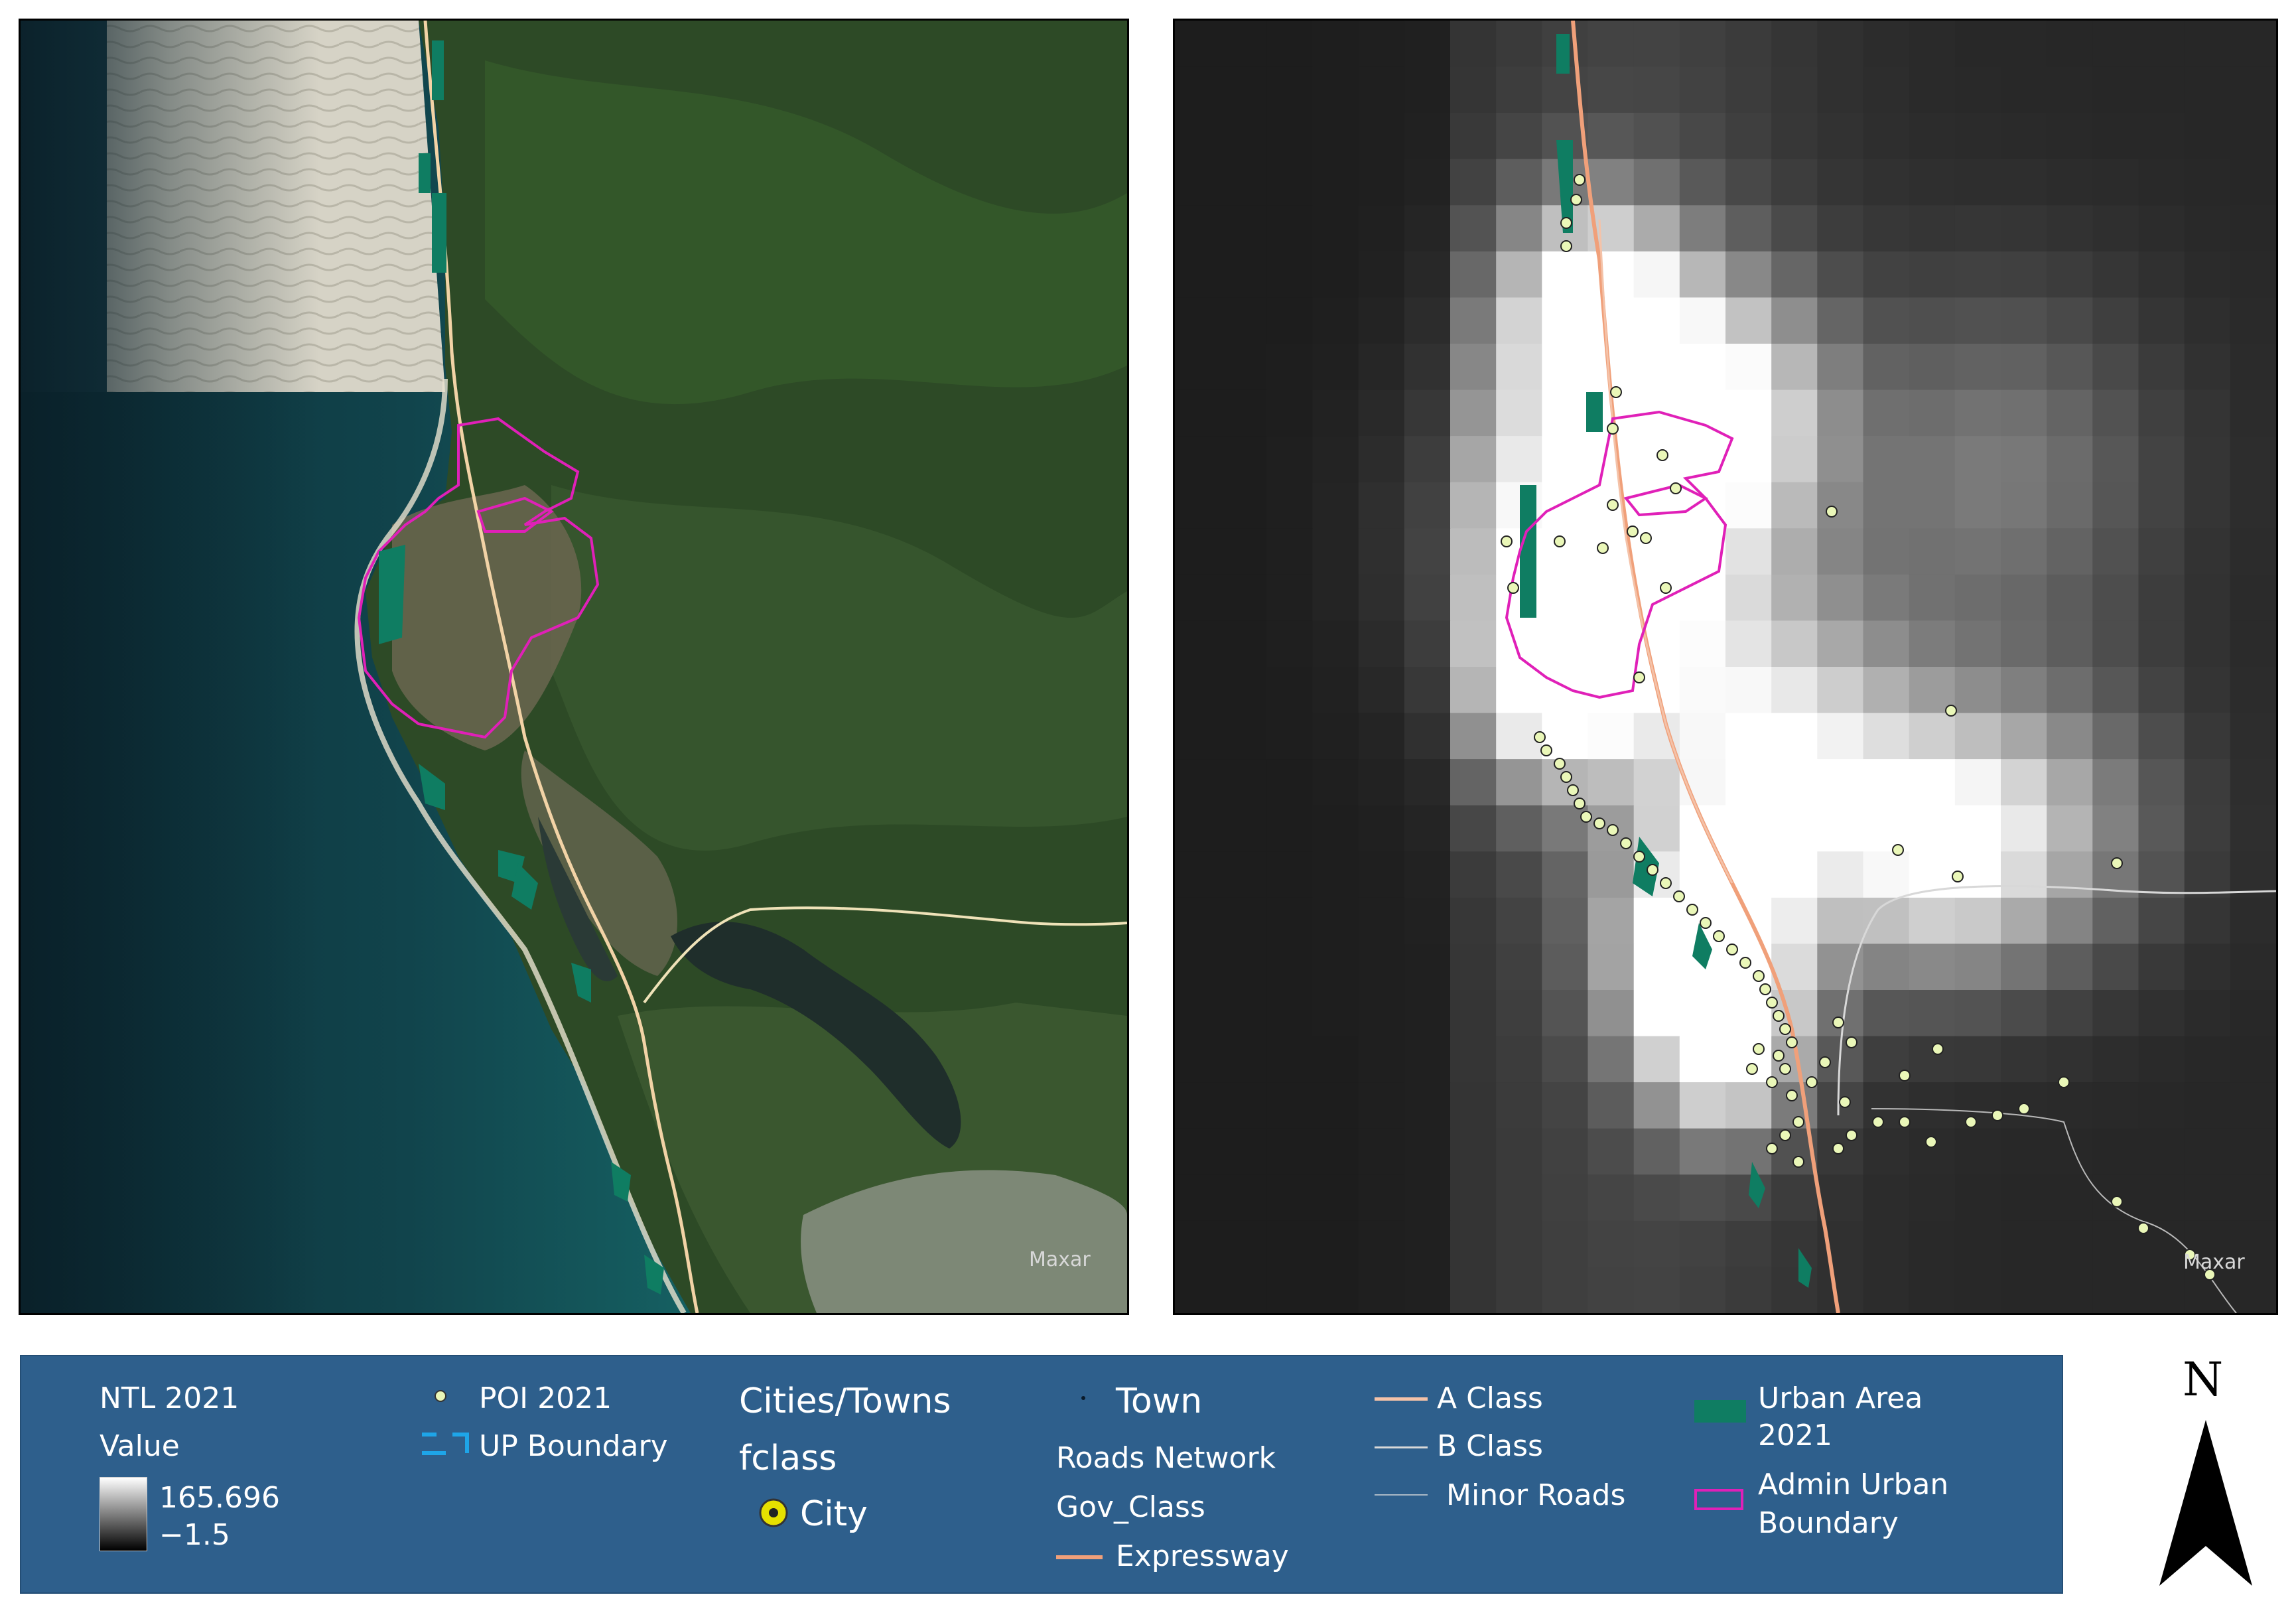 This screenshot has width=2296, height=1611. I want to click on urban-area-label-line1: Urban Area, so click(1840, 1398).